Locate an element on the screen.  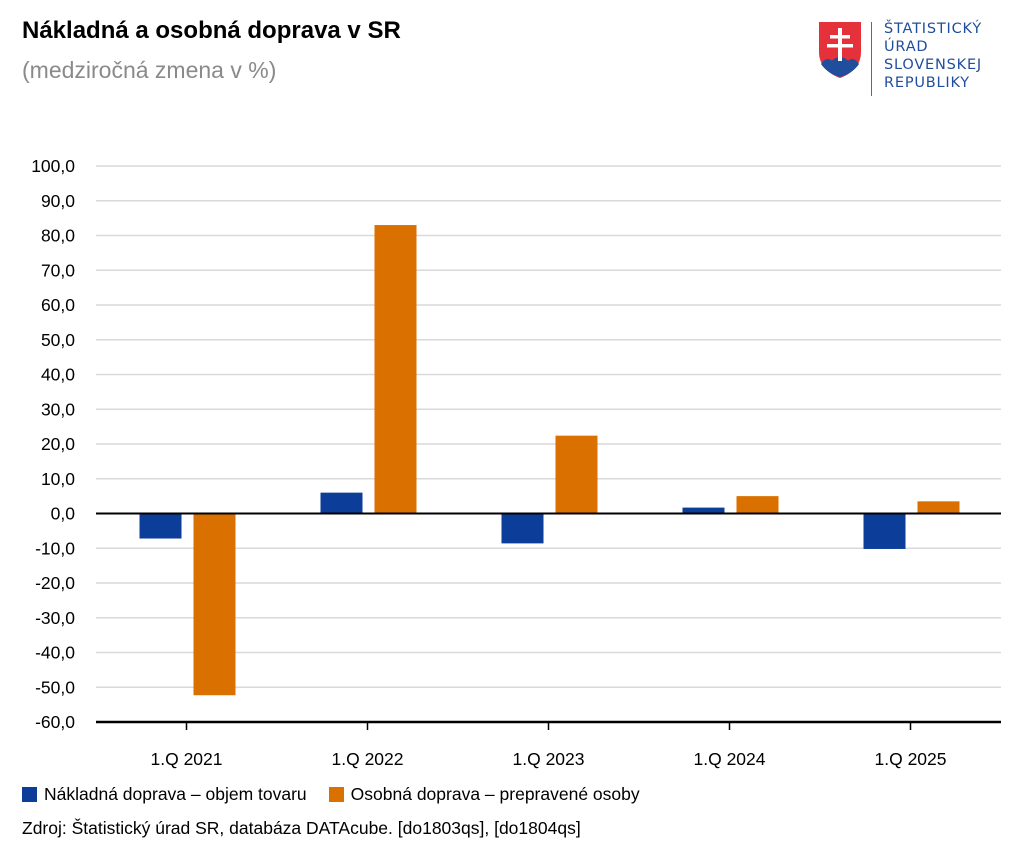
x-tick-label: 1.Q 2025 is located at coordinates (911, 759).